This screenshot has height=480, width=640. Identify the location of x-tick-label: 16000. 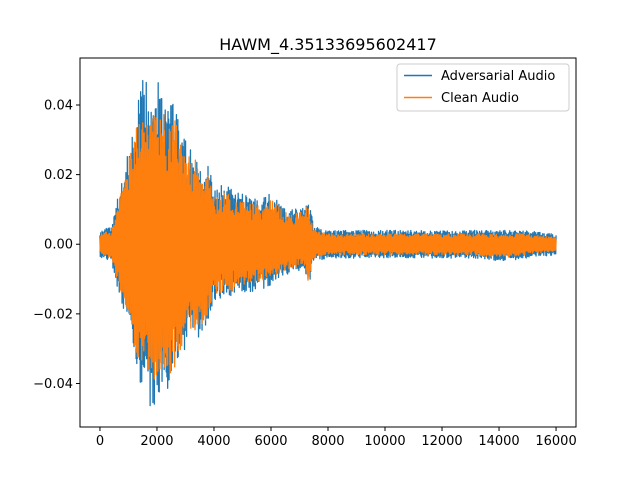
(555, 441).